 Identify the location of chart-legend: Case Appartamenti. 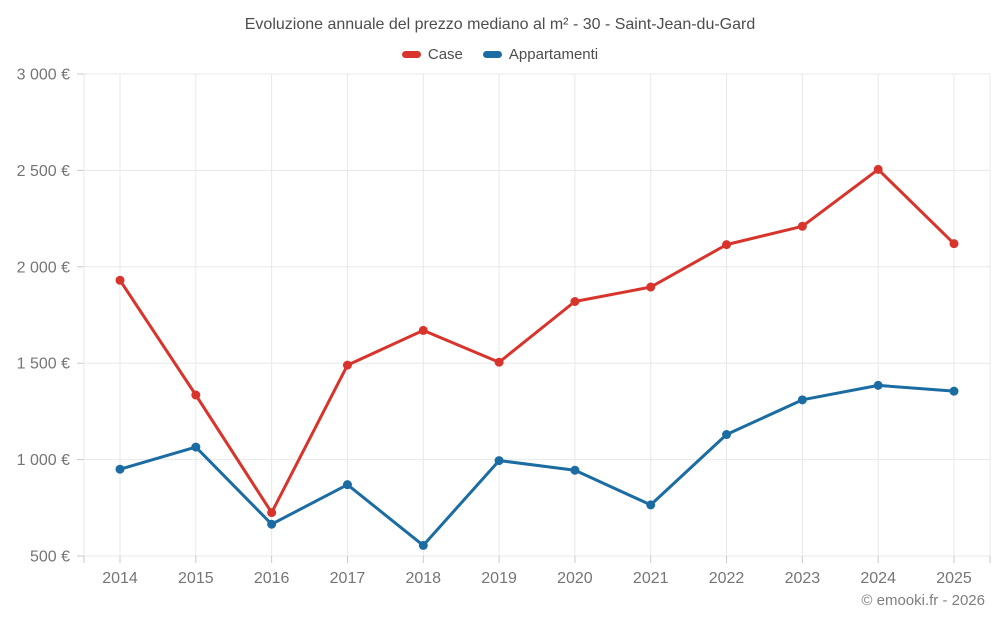
(500, 54).